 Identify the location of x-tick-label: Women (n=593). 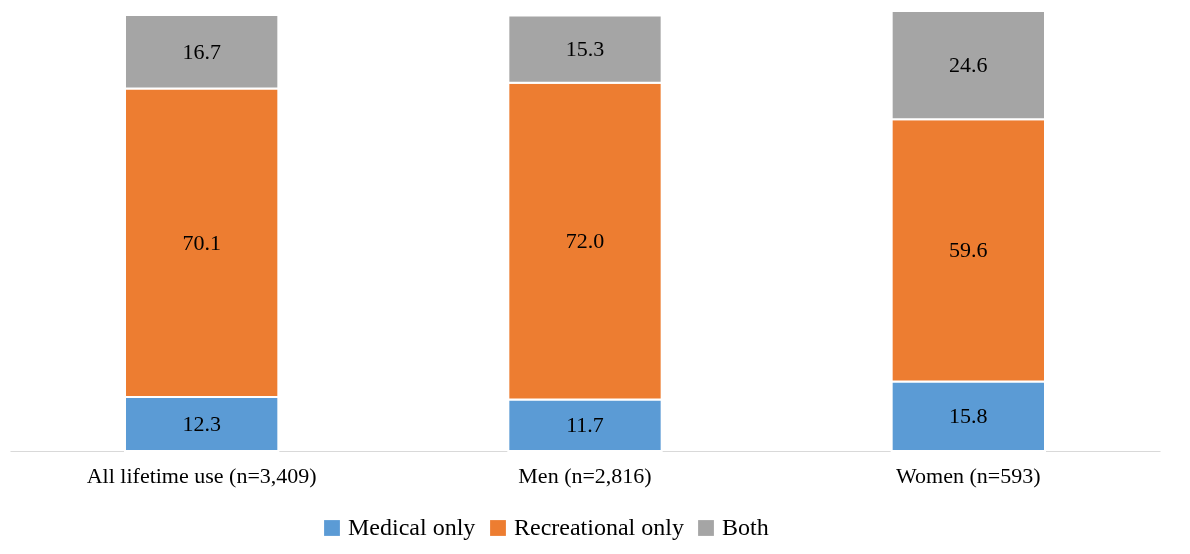
(968, 475).